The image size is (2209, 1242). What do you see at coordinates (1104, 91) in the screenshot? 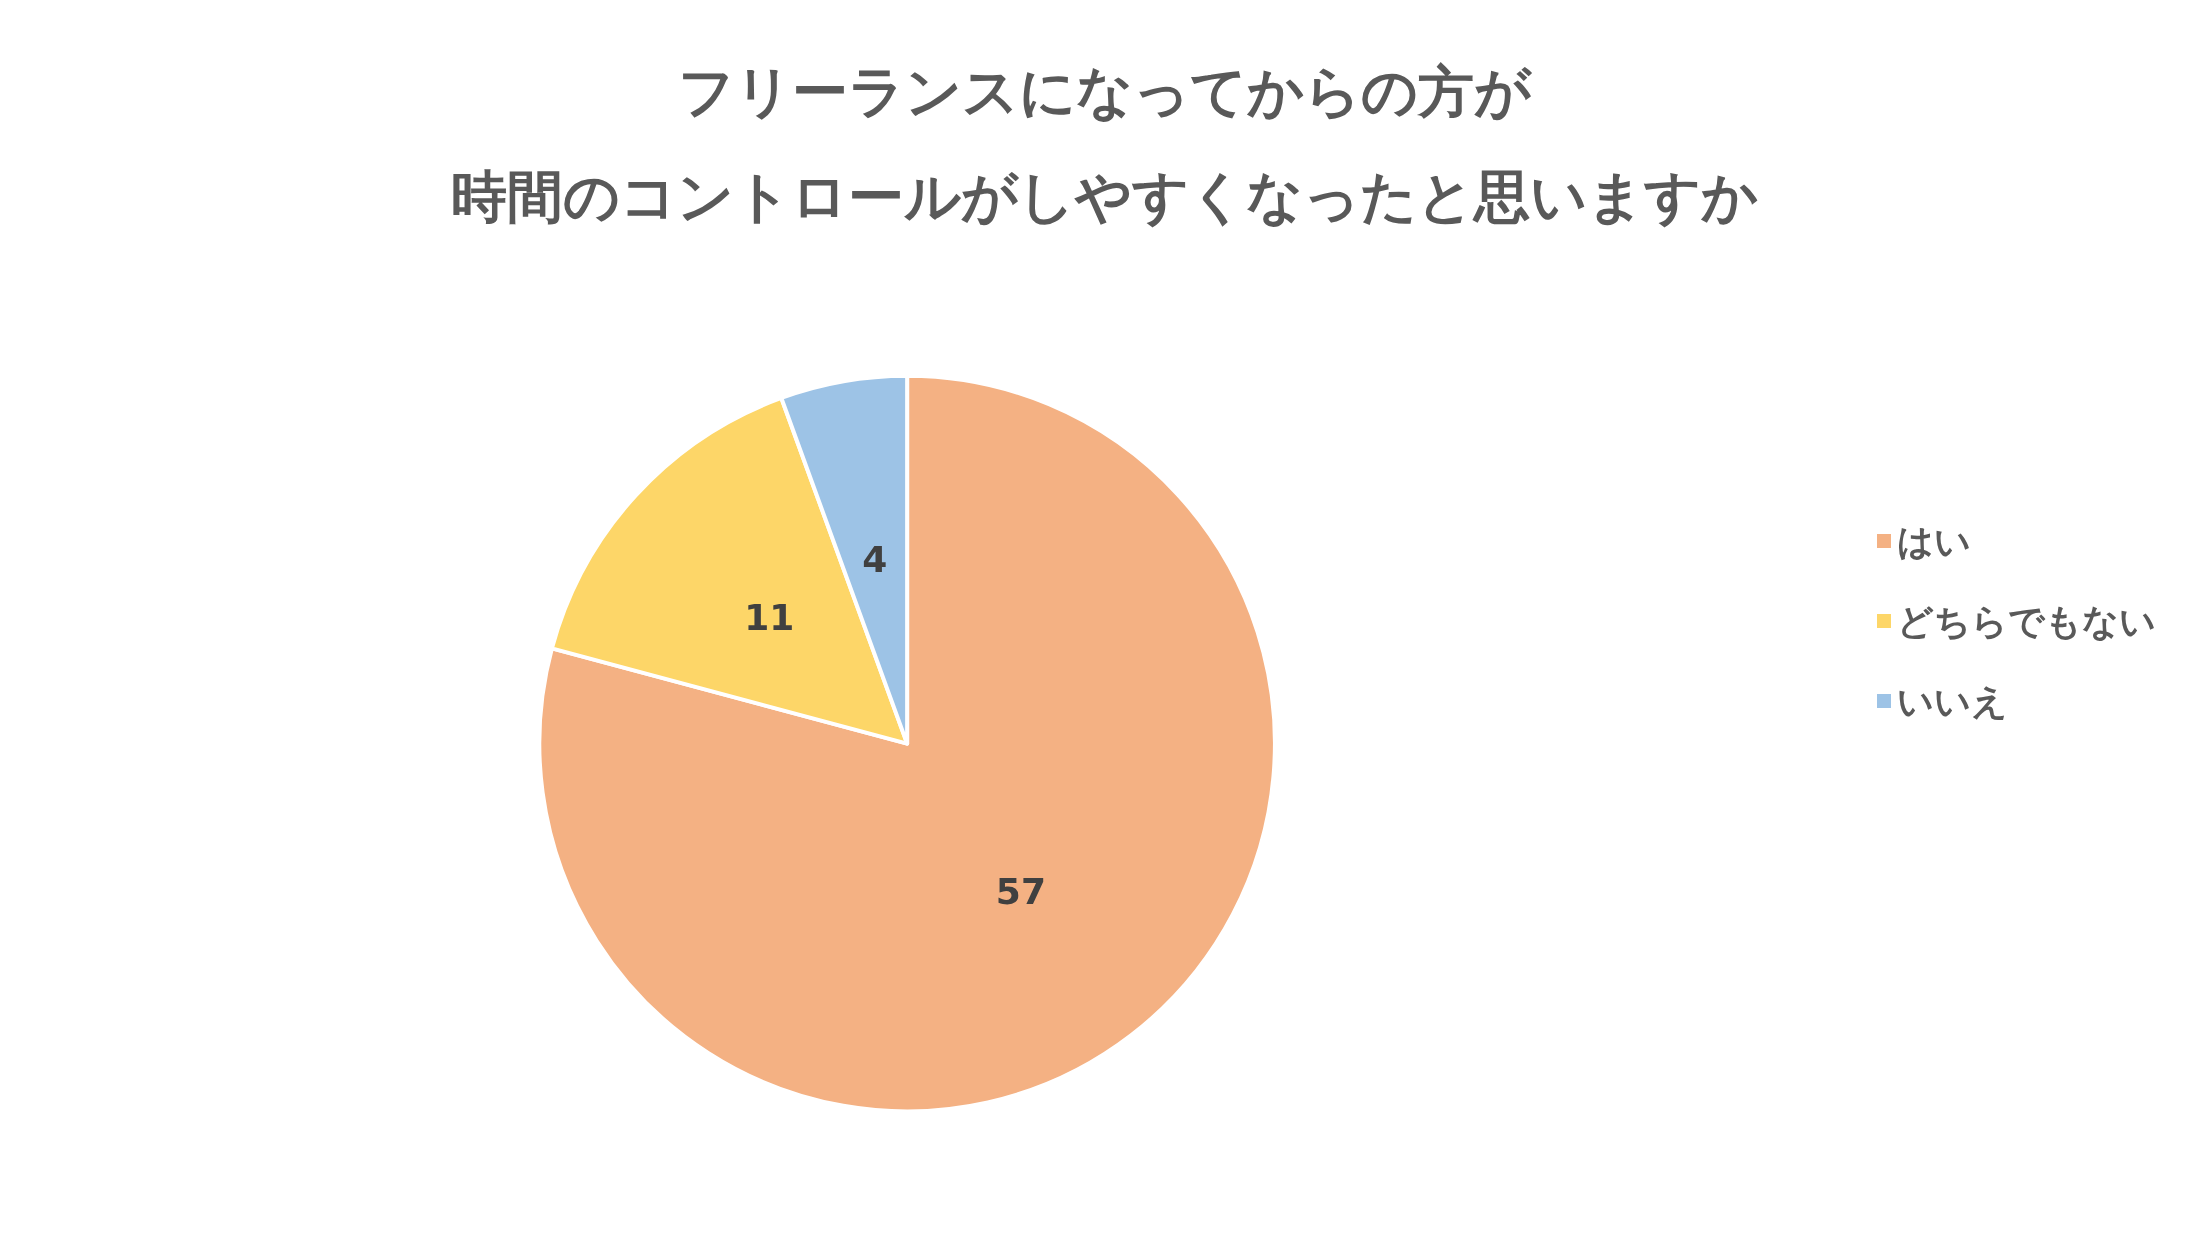
I see `text: フリーランスになってからの方が` at bounding box center [1104, 91].